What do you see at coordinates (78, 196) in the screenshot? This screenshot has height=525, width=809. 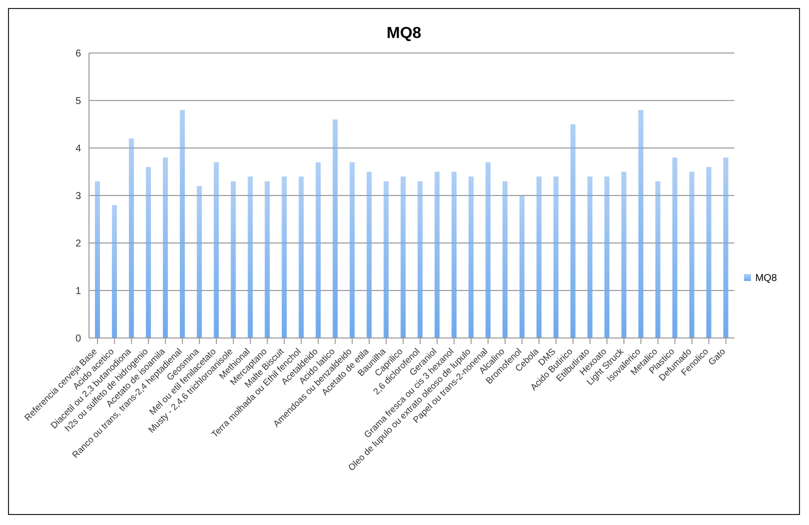 I see `y-tick-label: 3` at bounding box center [78, 196].